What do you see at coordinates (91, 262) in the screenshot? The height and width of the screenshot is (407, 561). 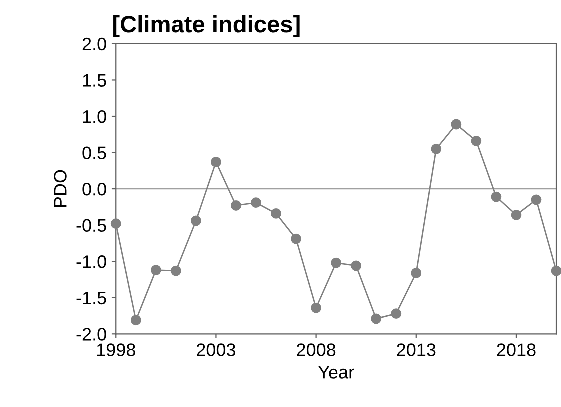 I see `y-tick-label: -1.0` at bounding box center [91, 262].